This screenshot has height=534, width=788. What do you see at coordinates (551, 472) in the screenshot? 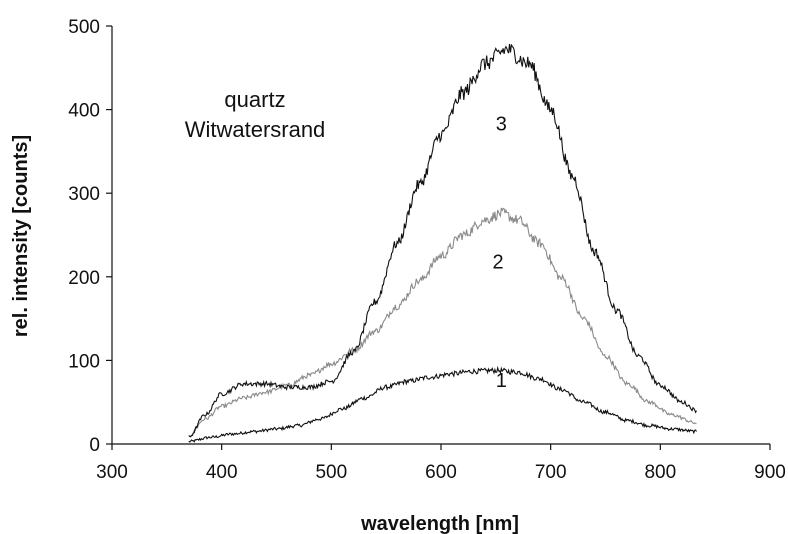
I see `x-tick-label: 700` at bounding box center [551, 472].